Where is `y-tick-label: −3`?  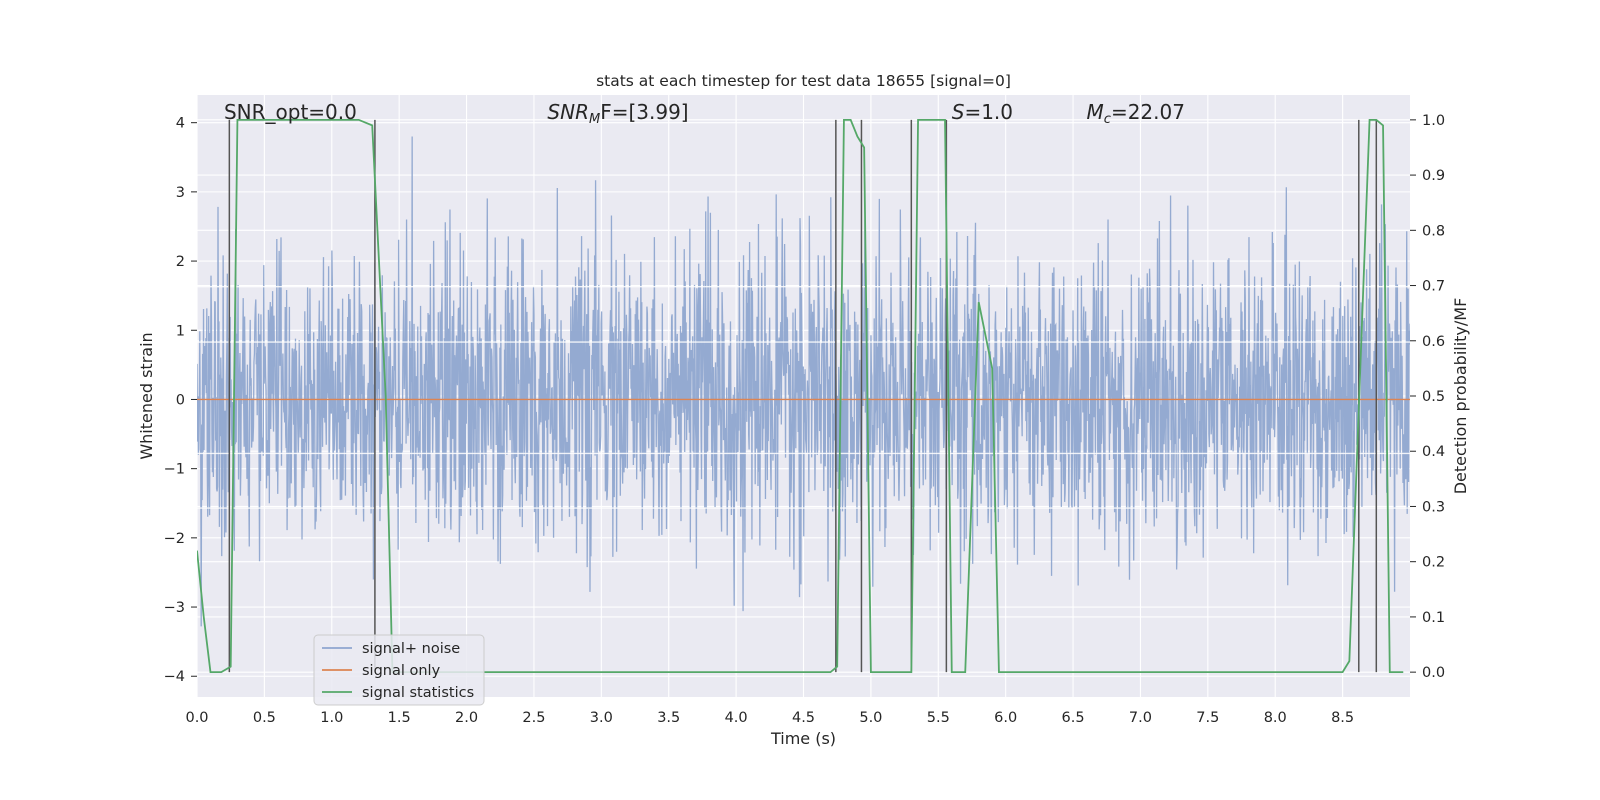
y-tick-label: −3 is located at coordinates (174, 608).